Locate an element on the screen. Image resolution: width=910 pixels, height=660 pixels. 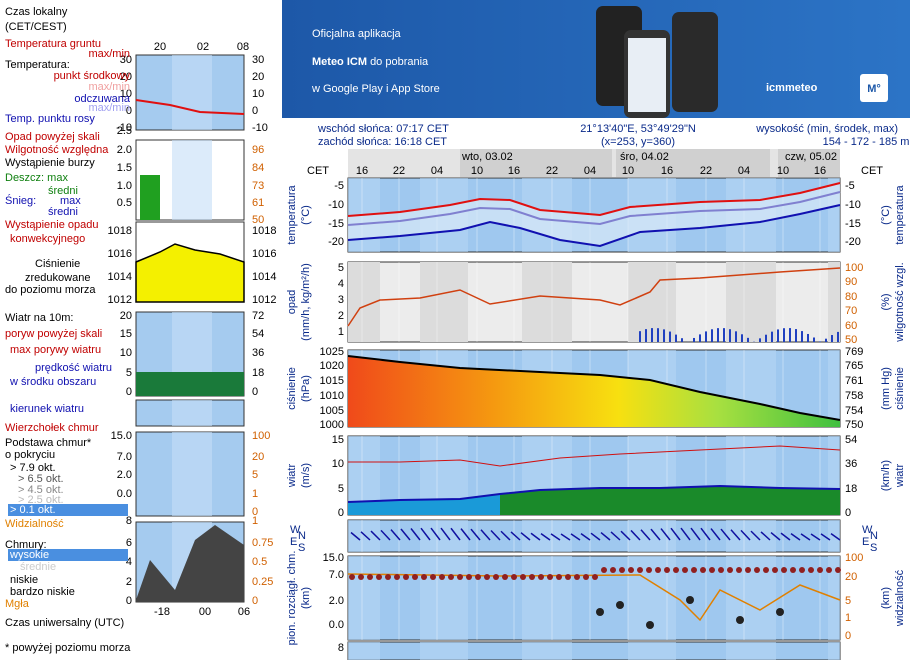
legend-item: odczuwana is located at coordinates (102, 99).